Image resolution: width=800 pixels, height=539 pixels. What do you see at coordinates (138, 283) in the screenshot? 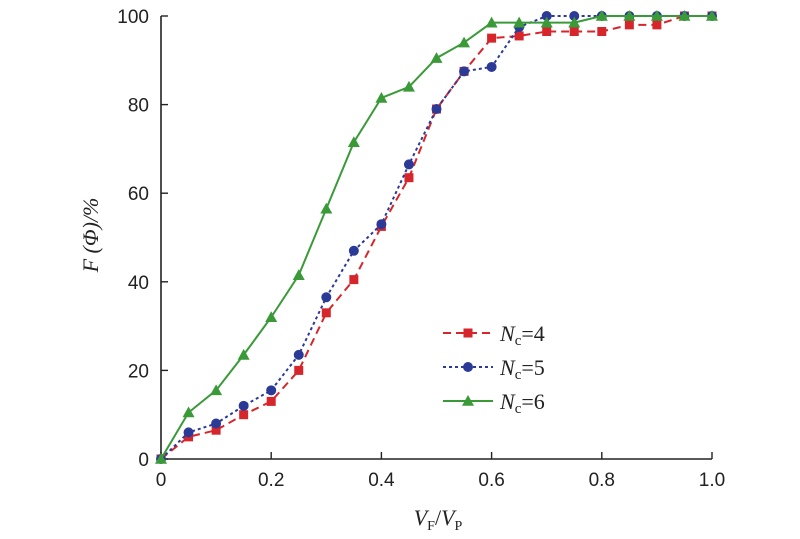
I see `y-tick-label: 40` at bounding box center [138, 283].